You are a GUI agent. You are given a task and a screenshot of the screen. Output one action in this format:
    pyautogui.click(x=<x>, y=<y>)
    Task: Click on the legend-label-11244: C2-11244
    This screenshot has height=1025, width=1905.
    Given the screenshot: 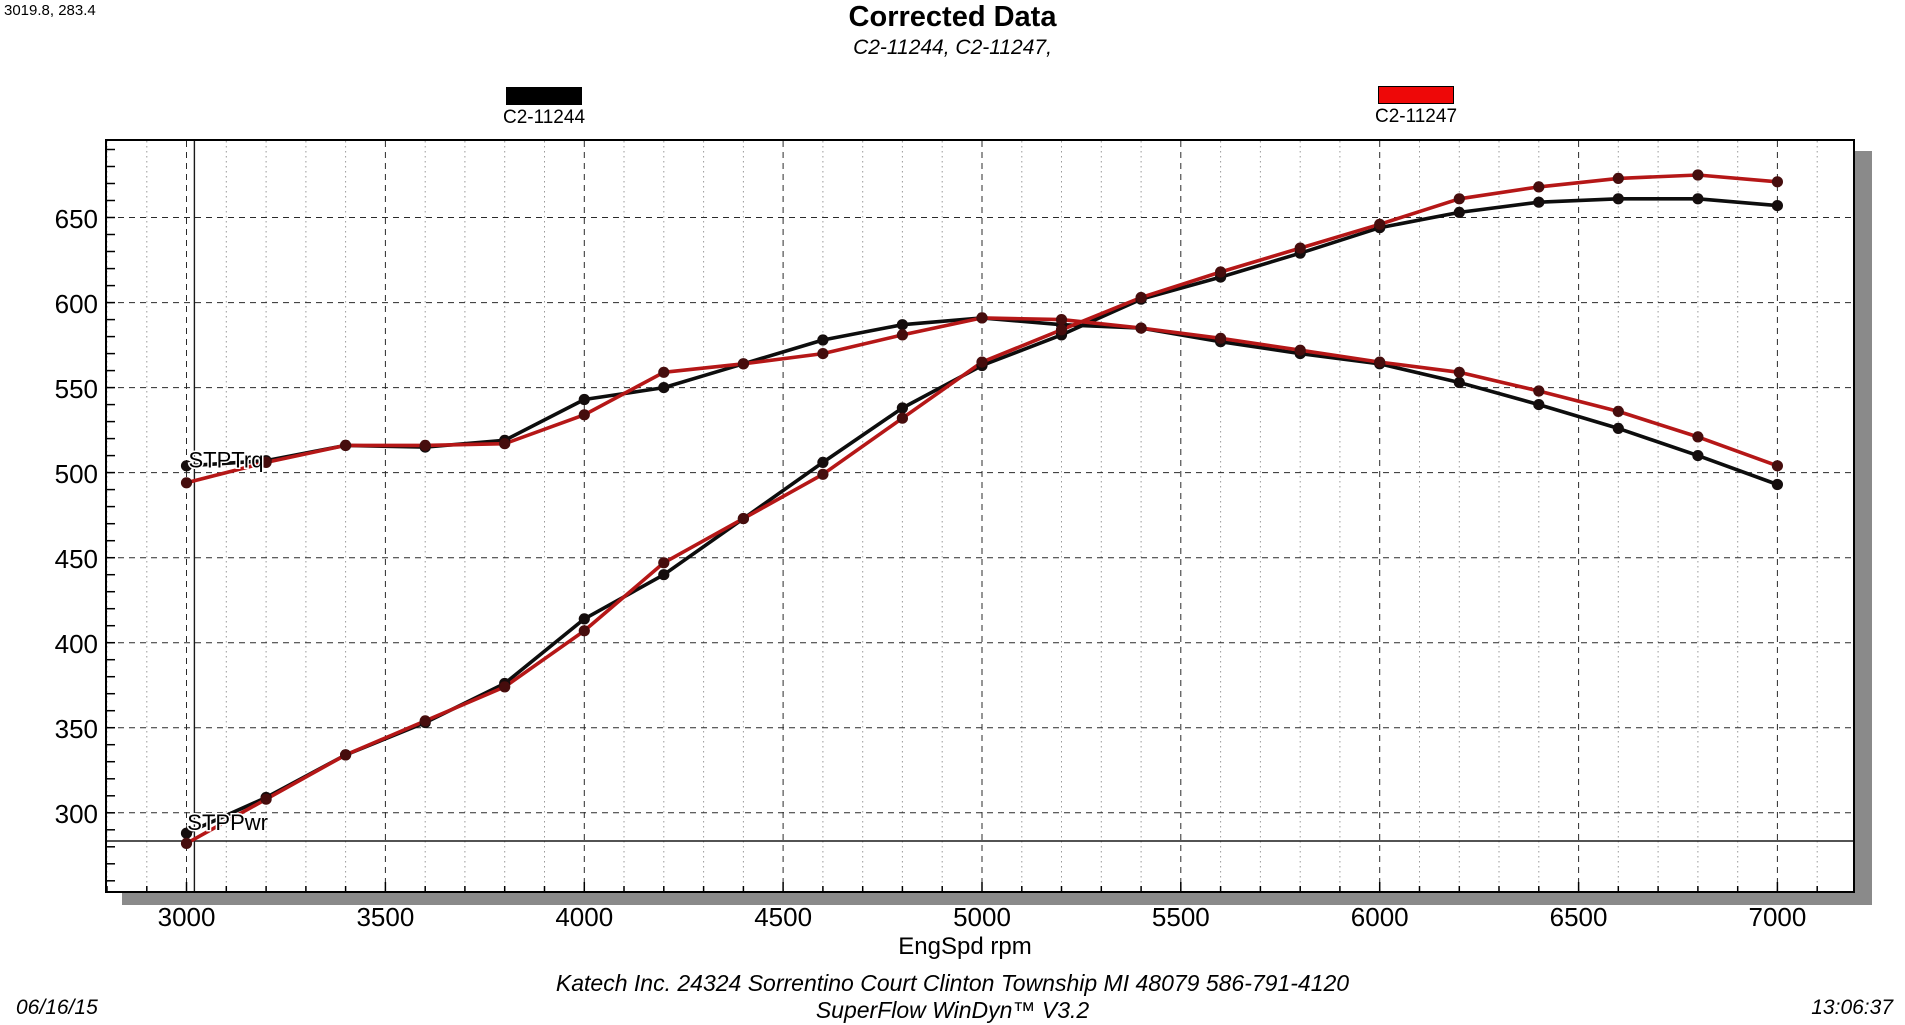 What is the action you would take?
    pyautogui.click(x=544, y=117)
    